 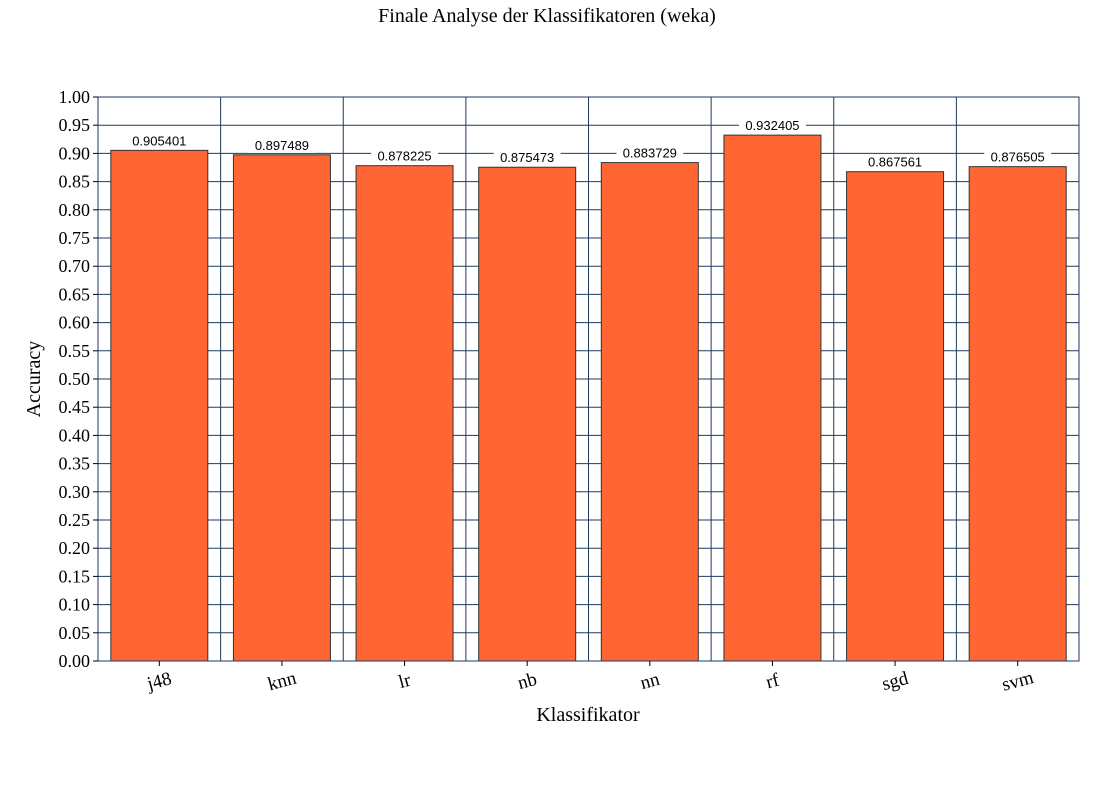 What do you see at coordinates (404, 413) in the screenshot?
I see `bar-lr` at bounding box center [404, 413].